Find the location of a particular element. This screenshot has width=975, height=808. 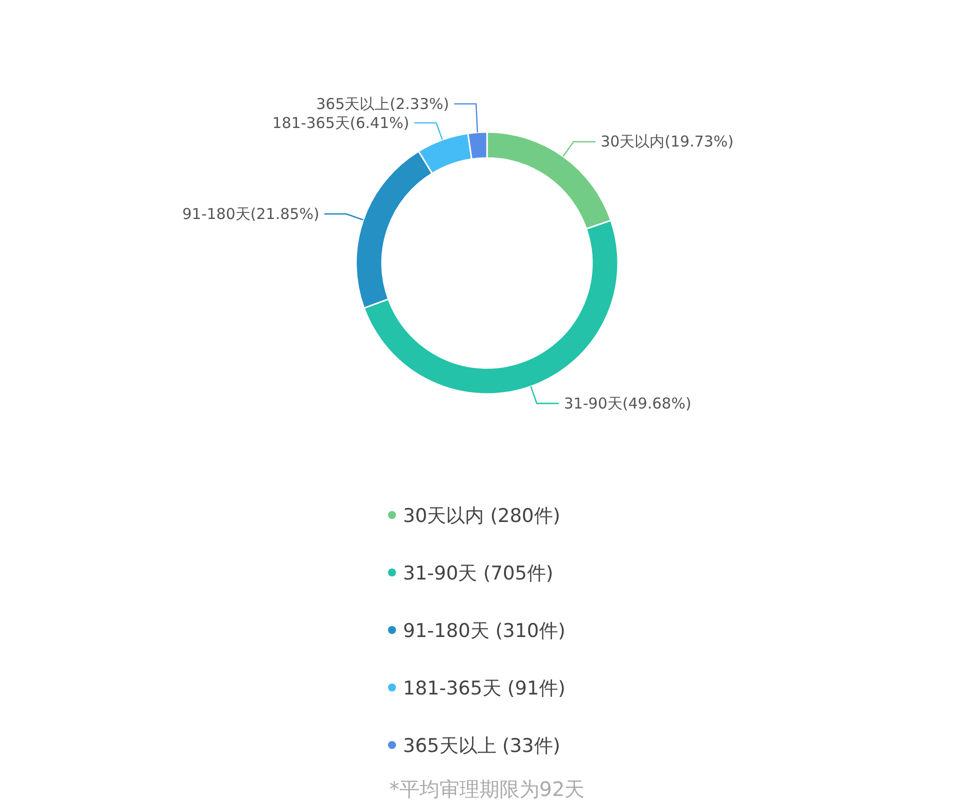

text: 91-180天(21.85%) is located at coordinates (251, 213).